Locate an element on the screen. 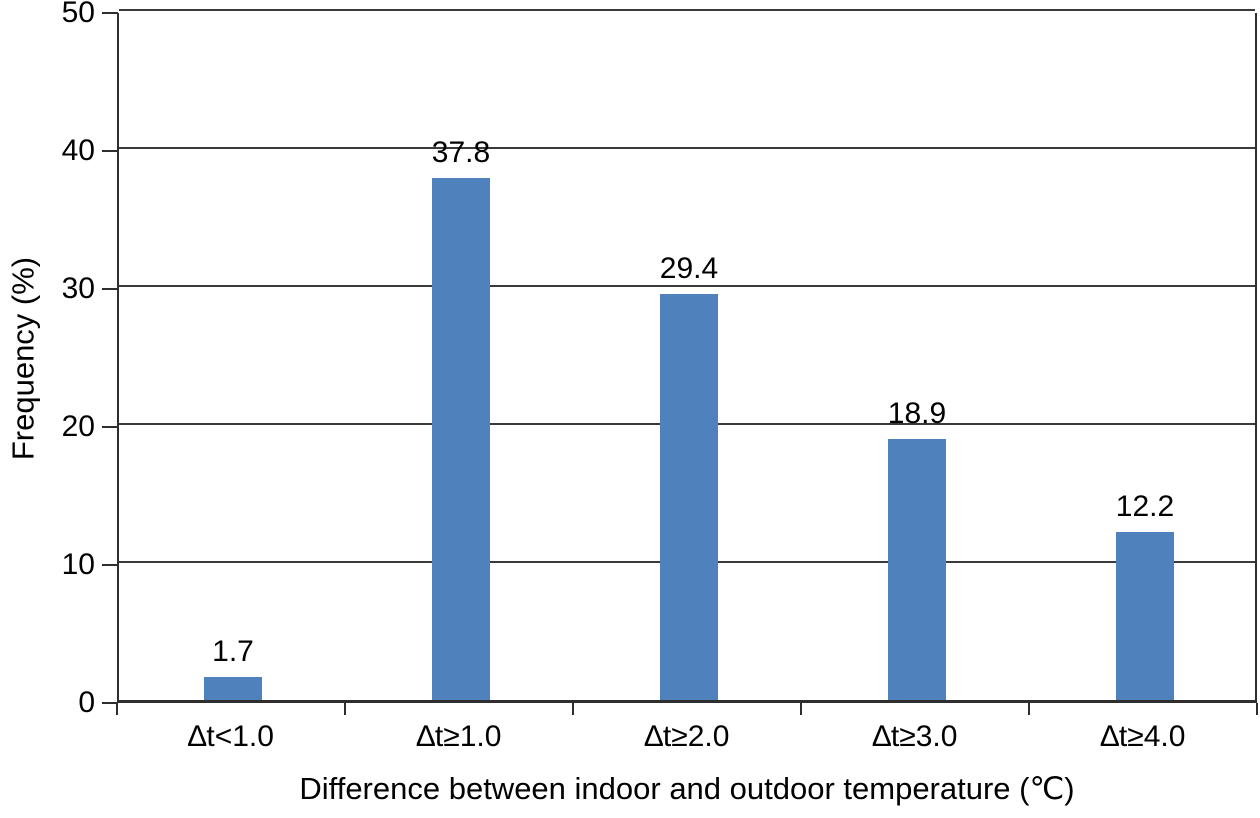  bar-∆t≥2.0 is located at coordinates (689, 497).